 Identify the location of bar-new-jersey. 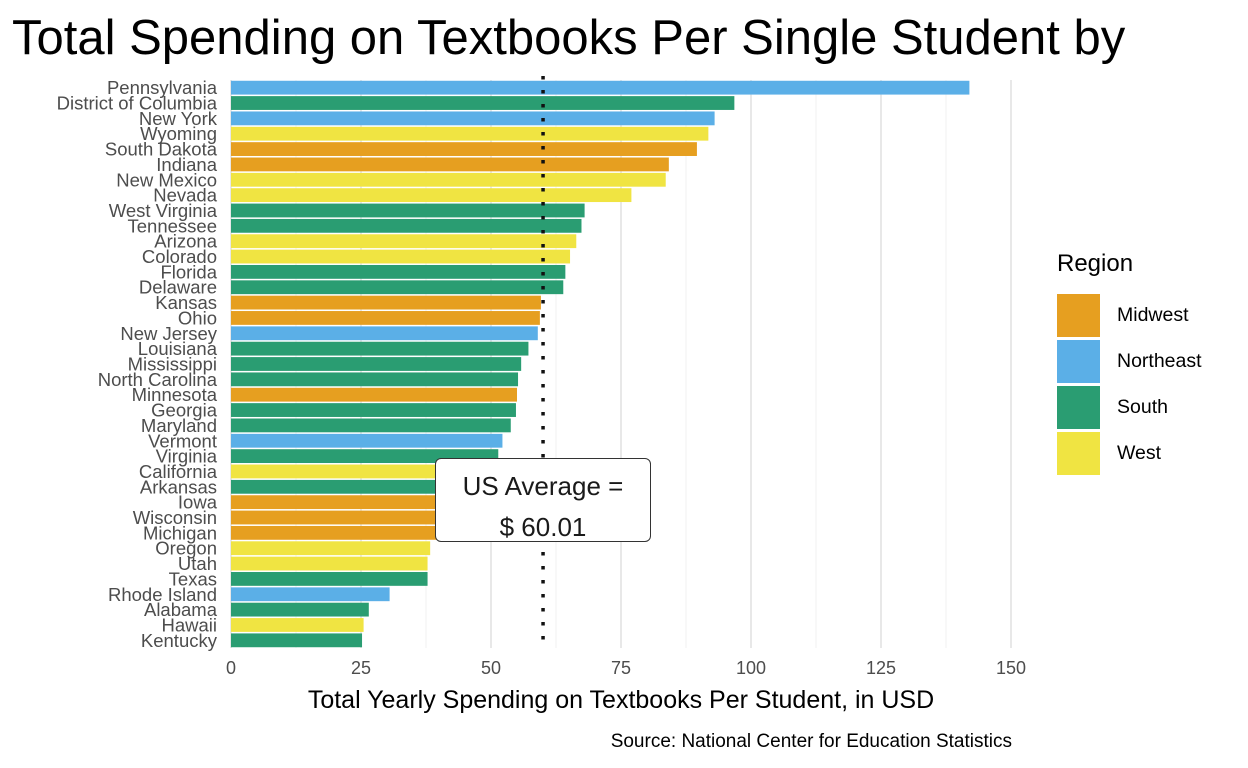
(384, 333).